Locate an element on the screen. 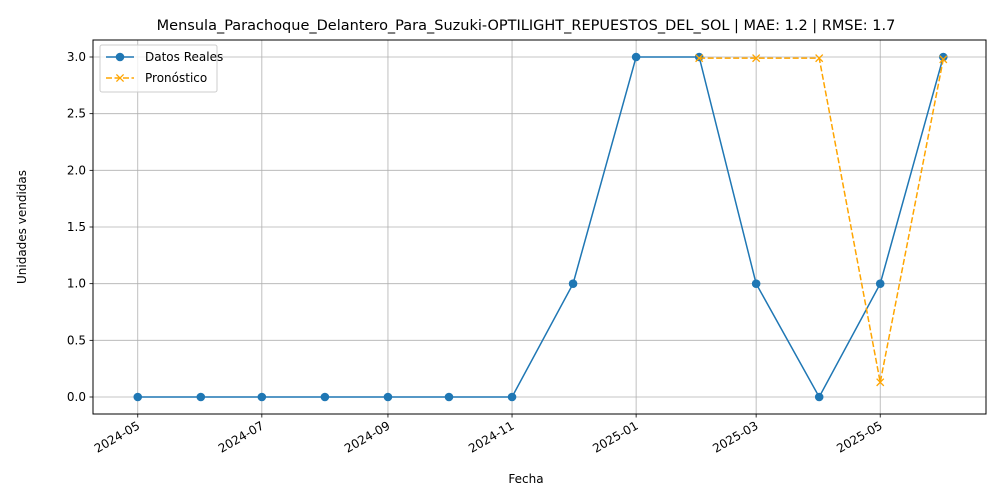 The width and height of the screenshot is (1000, 500). y-tick-label: 2.5 is located at coordinates (76, 114).